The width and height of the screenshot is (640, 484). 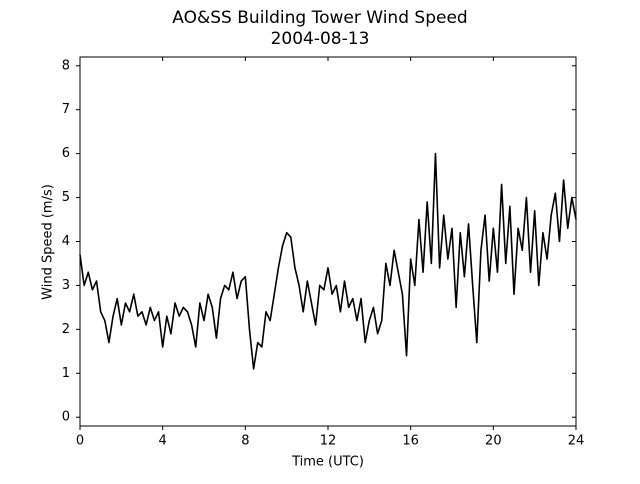 What do you see at coordinates (66, 285) in the screenshot?
I see `y-tick-label: 3` at bounding box center [66, 285].